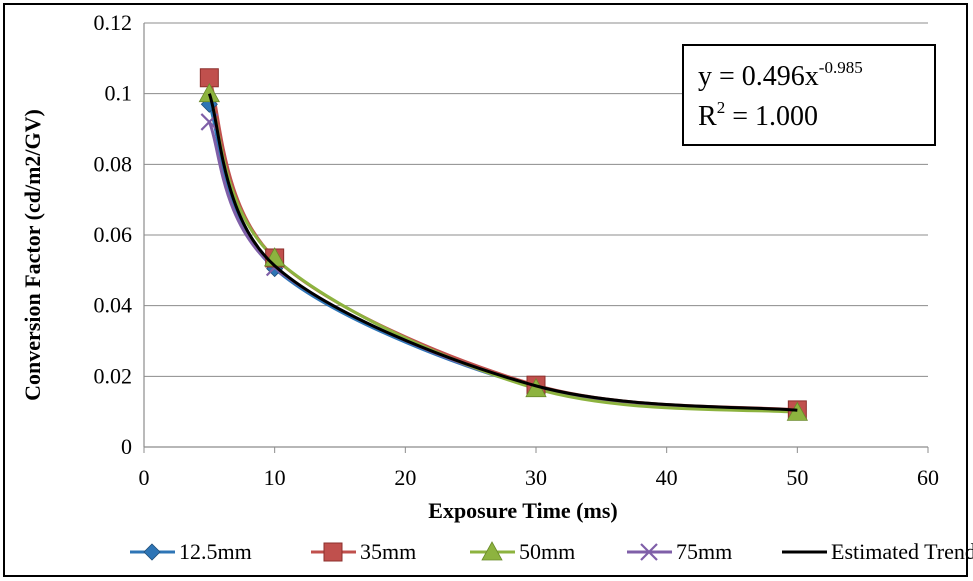 This screenshot has width=973, height=581. I want to click on legend-item: Estimated Trend, so click(877, 551).